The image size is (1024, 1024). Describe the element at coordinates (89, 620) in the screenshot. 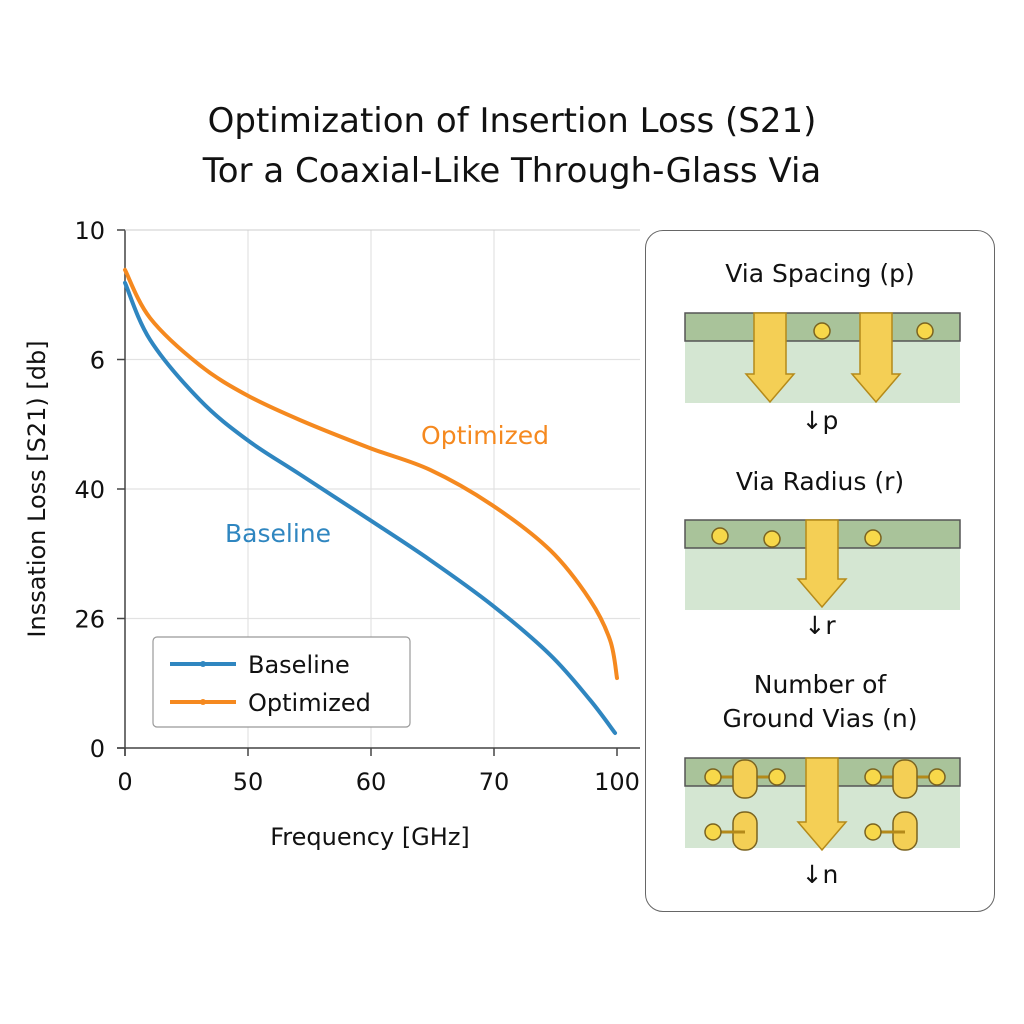

I see `y-tick-label: 26` at that location.